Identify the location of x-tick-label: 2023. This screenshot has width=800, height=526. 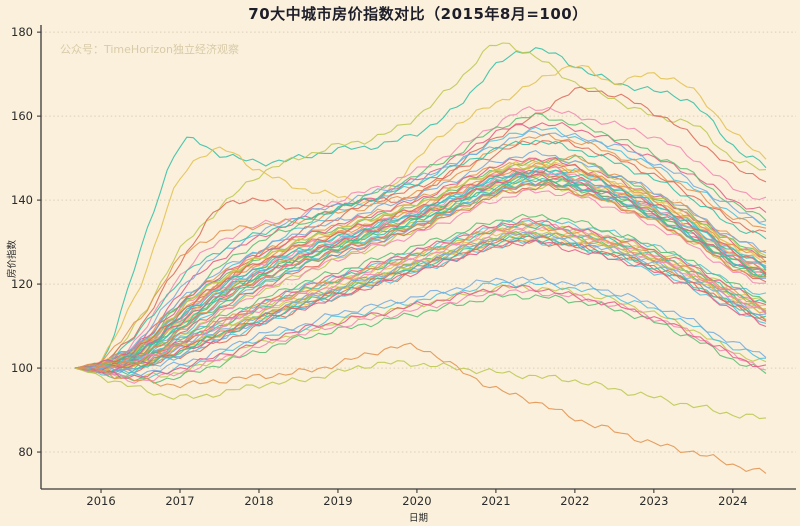
(653, 501).